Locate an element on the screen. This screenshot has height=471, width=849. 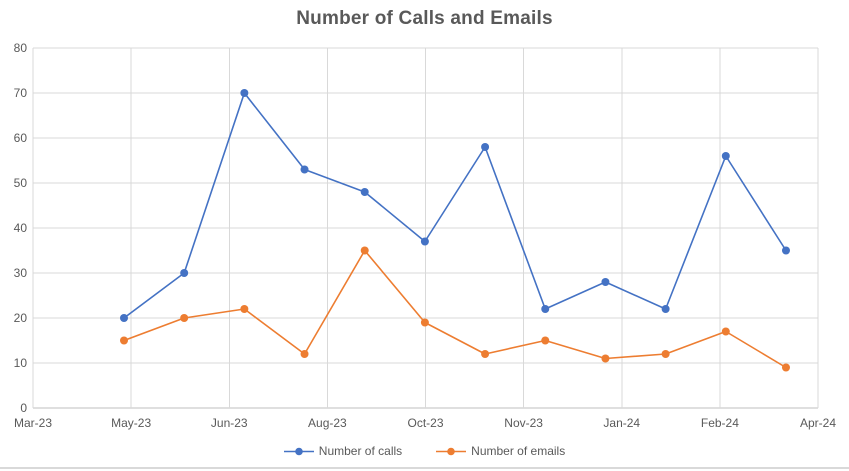
x-tick-label: Mar-23 is located at coordinates (33, 423).